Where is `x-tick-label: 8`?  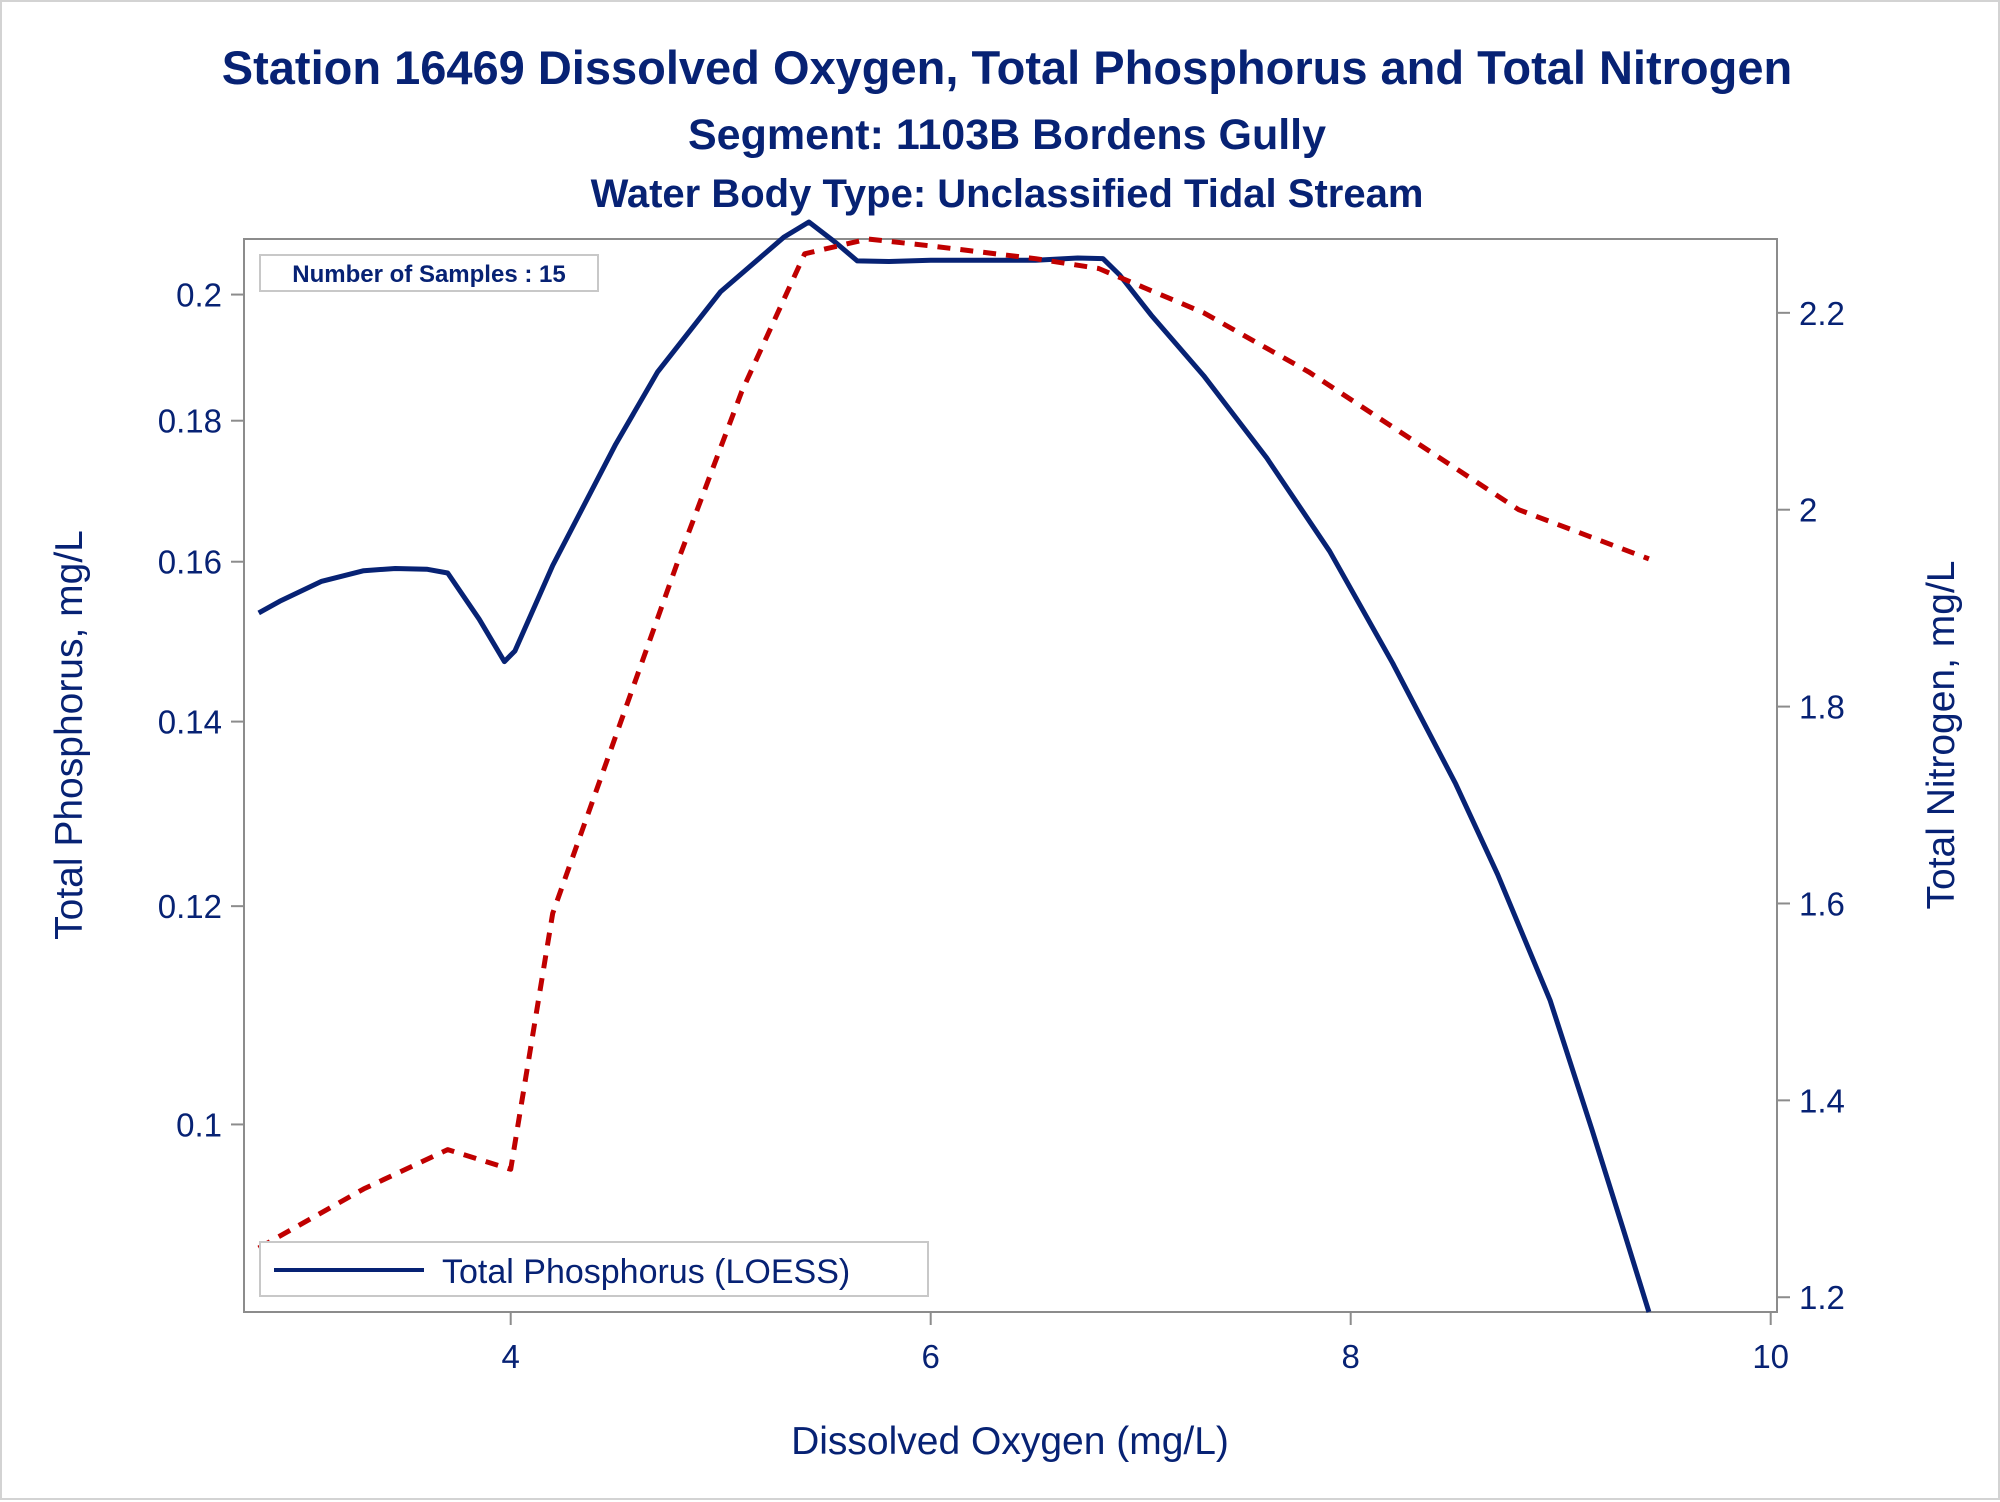 x-tick-label: 8 is located at coordinates (1351, 1356).